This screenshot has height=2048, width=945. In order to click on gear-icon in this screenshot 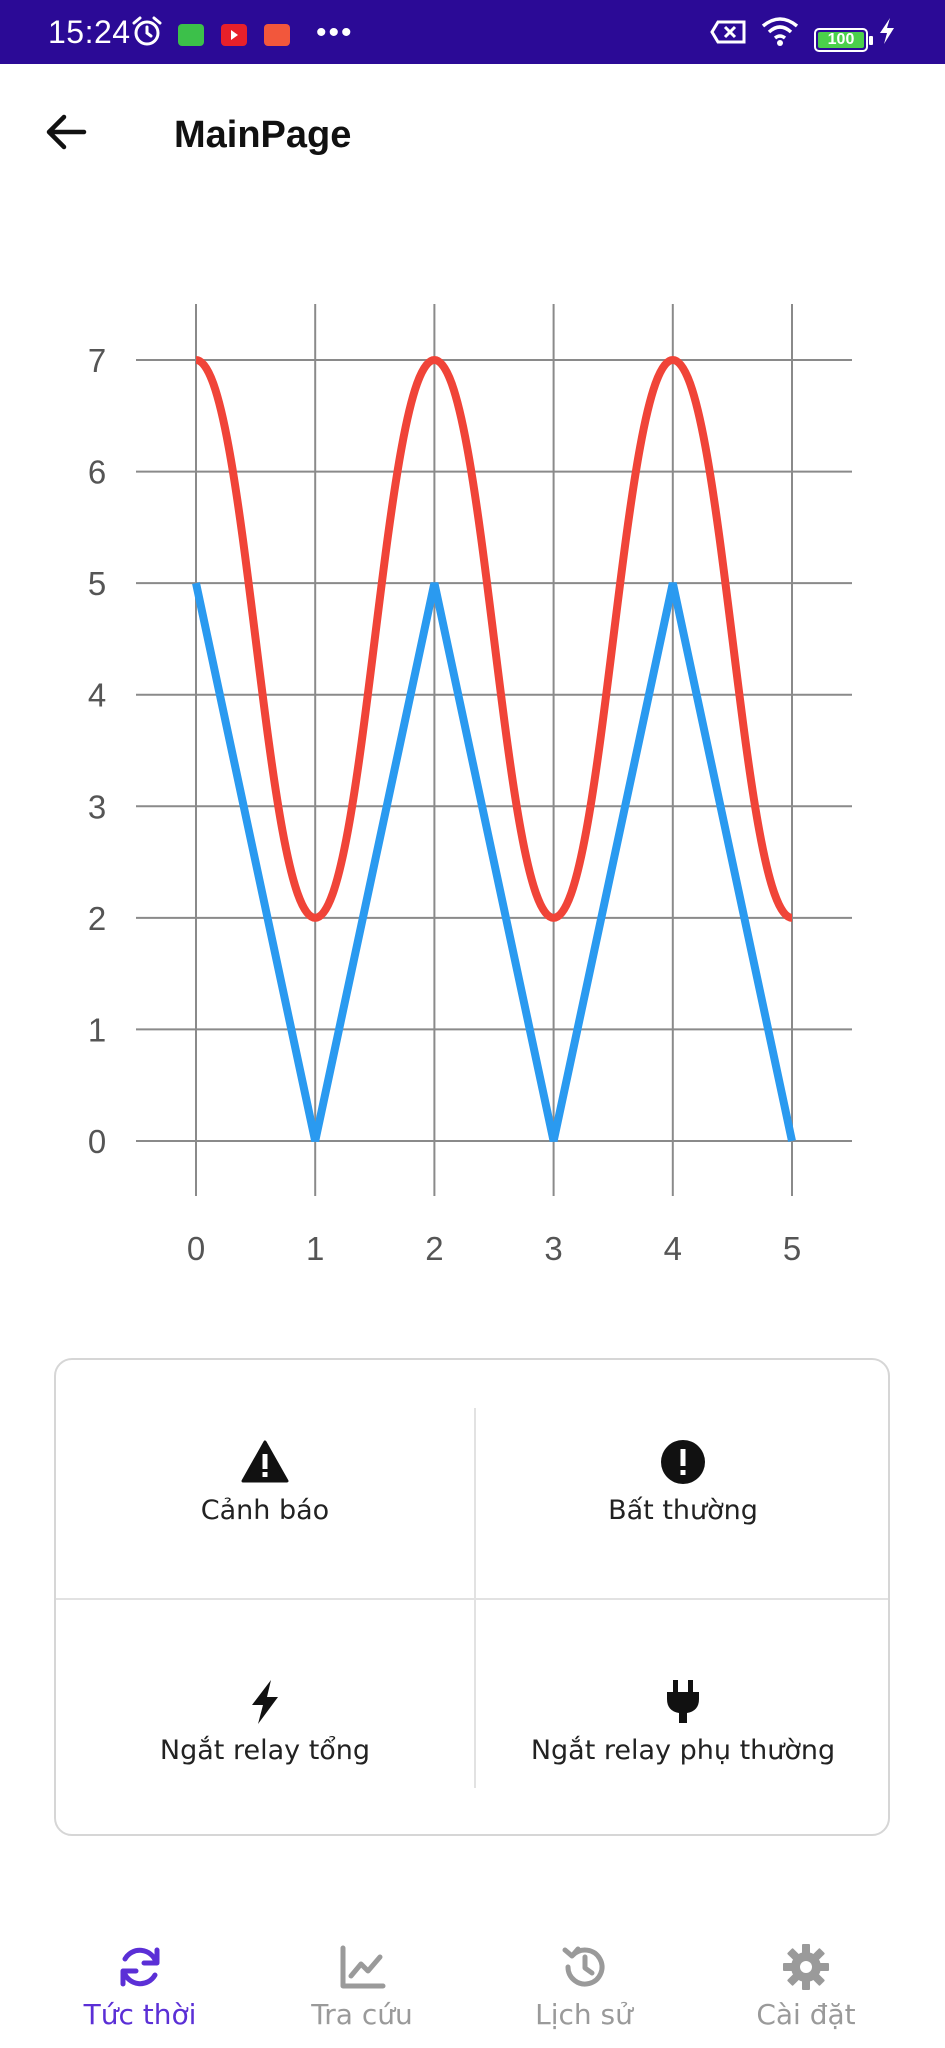, I will do `click(806, 1967)`.